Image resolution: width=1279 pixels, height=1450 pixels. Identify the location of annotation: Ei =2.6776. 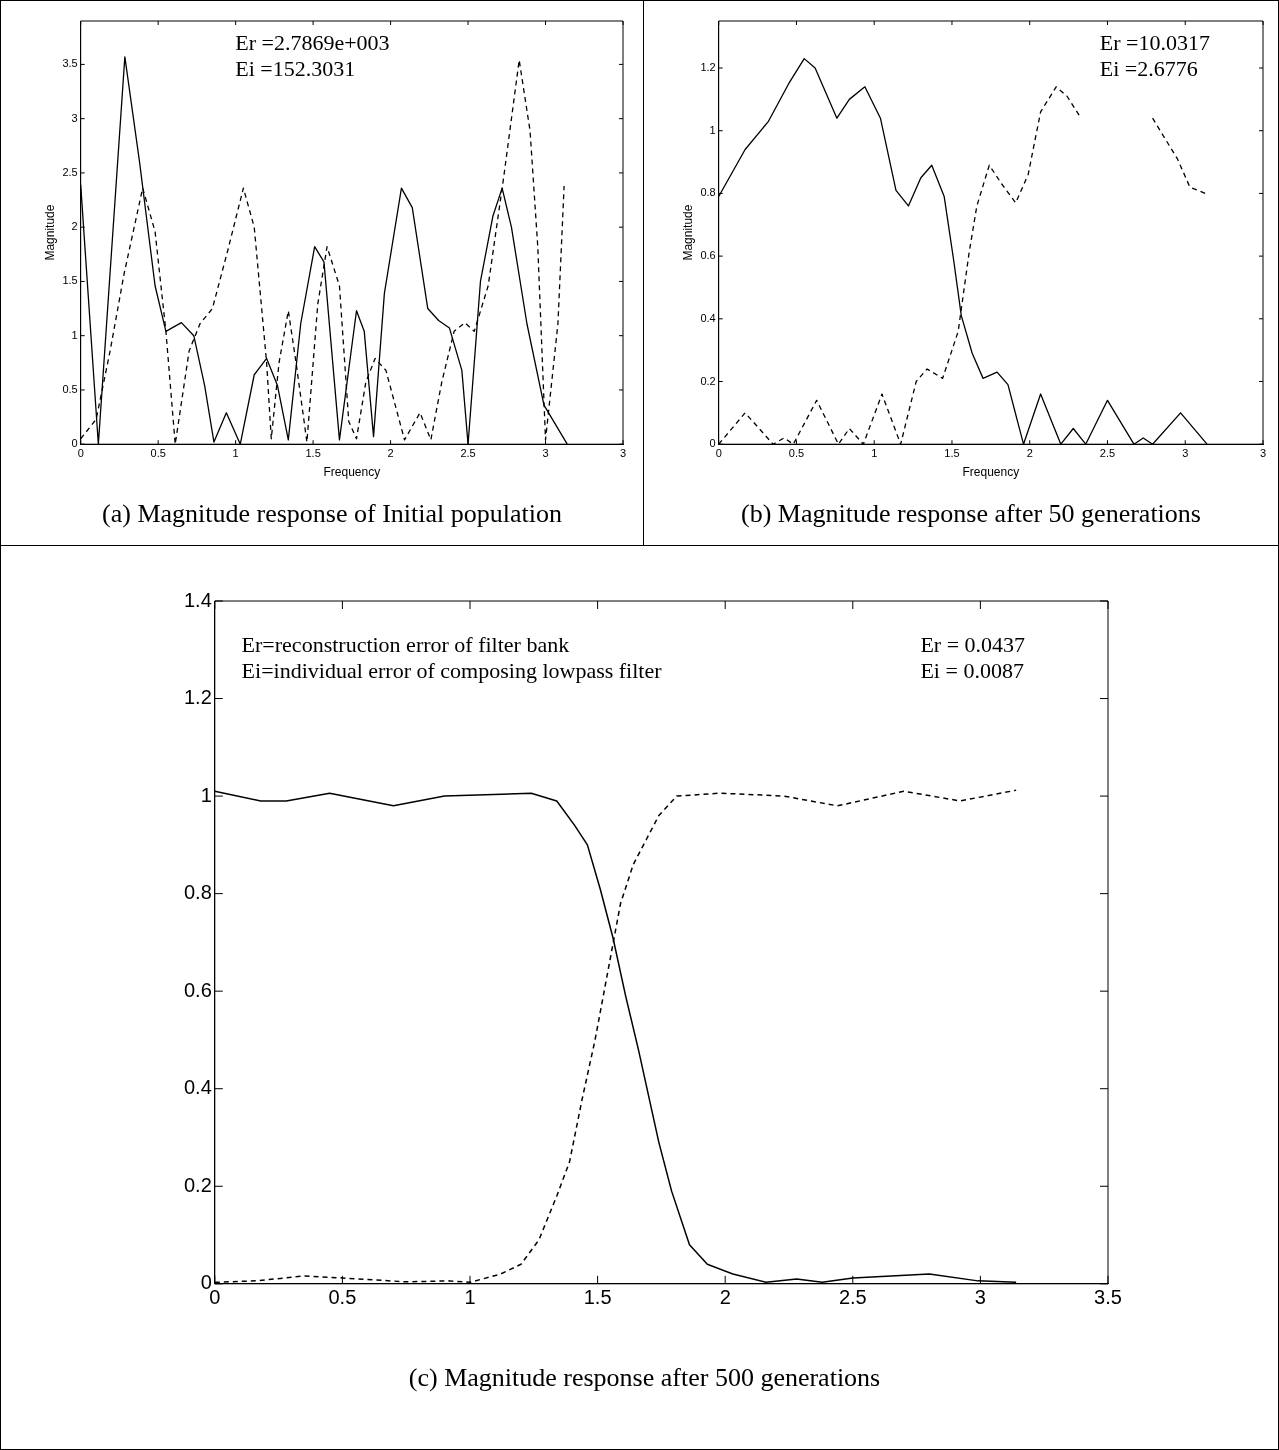
(1148, 69).